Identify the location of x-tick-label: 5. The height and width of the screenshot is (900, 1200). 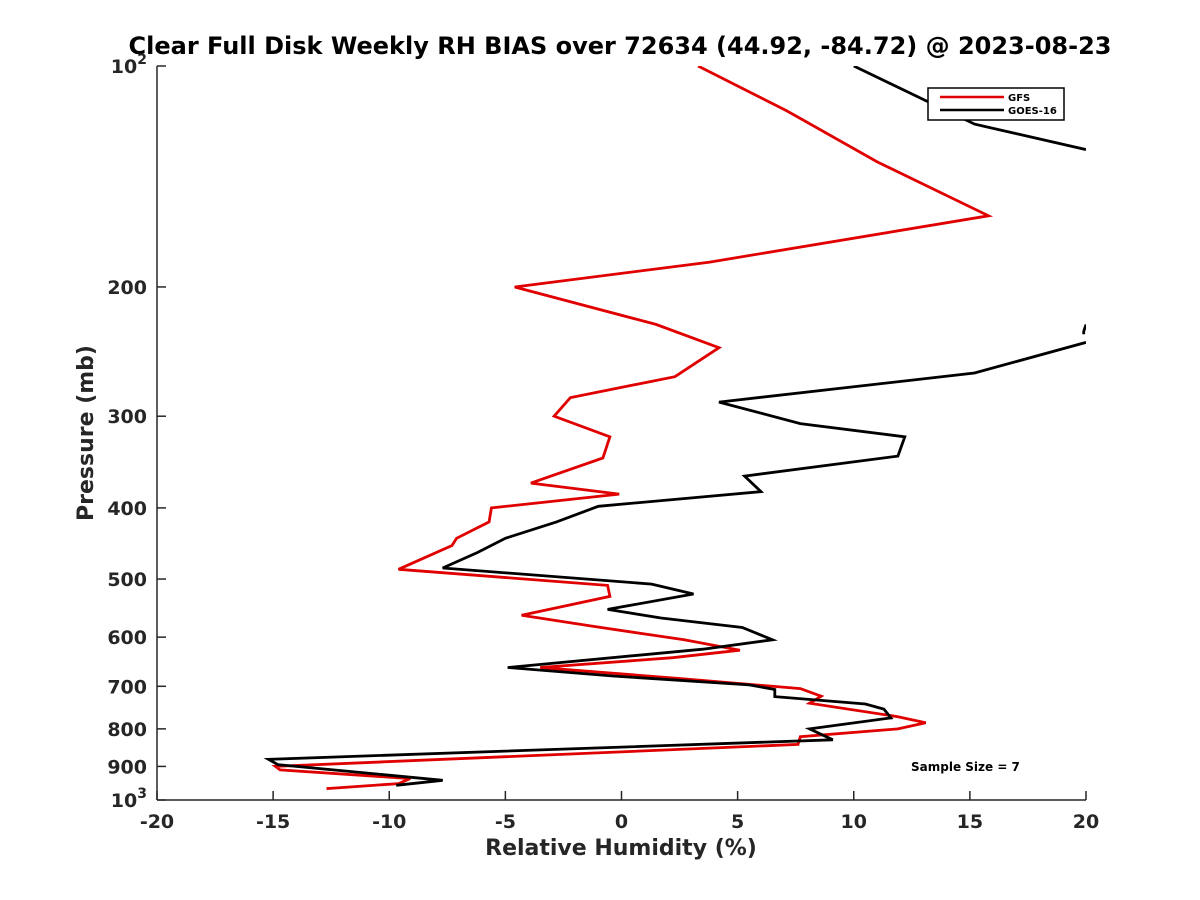
(737, 822).